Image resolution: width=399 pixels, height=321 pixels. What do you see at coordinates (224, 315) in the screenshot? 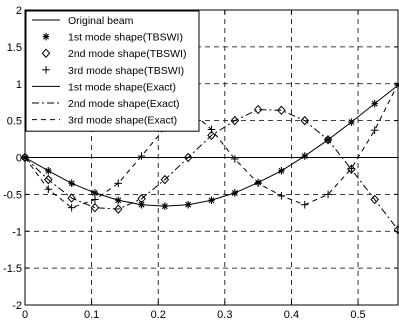
I see `x-tick-label: 0.3` at bounding box center [224, 315].